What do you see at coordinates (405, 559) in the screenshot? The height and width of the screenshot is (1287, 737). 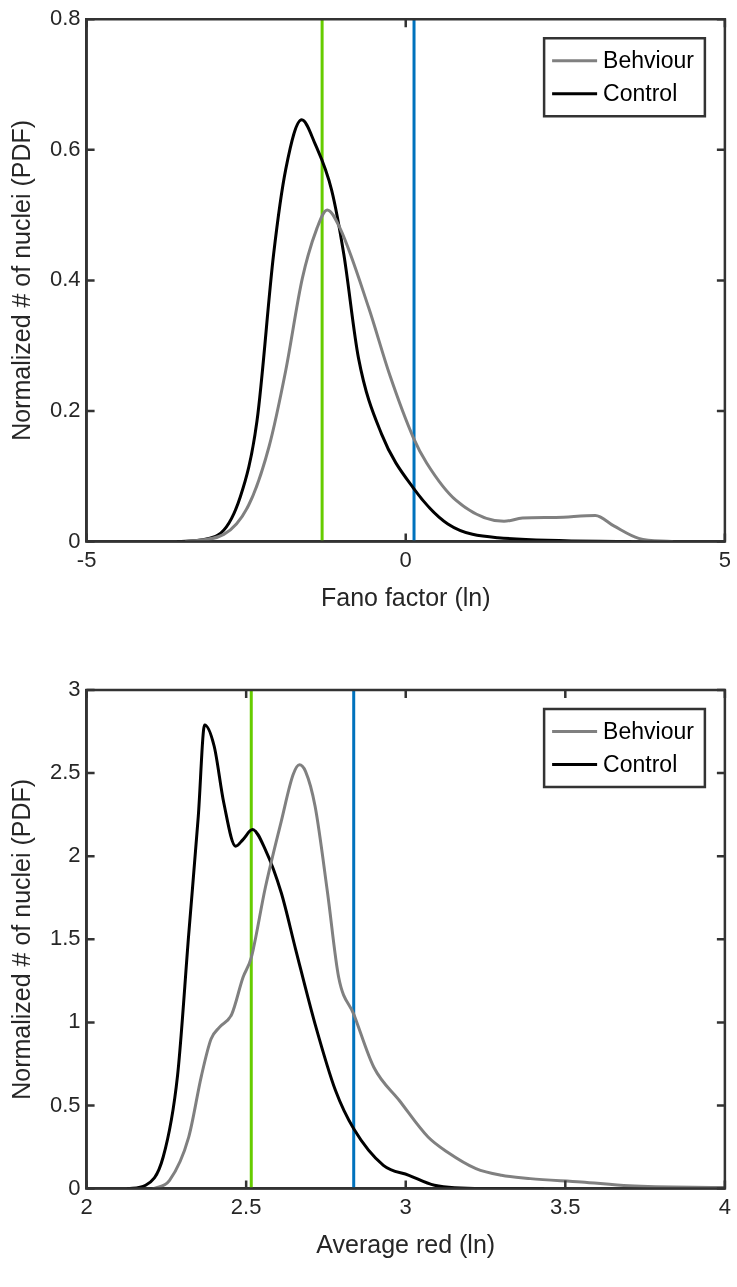 I see `x-tick-label: 0` at bounding box center [405, 559].